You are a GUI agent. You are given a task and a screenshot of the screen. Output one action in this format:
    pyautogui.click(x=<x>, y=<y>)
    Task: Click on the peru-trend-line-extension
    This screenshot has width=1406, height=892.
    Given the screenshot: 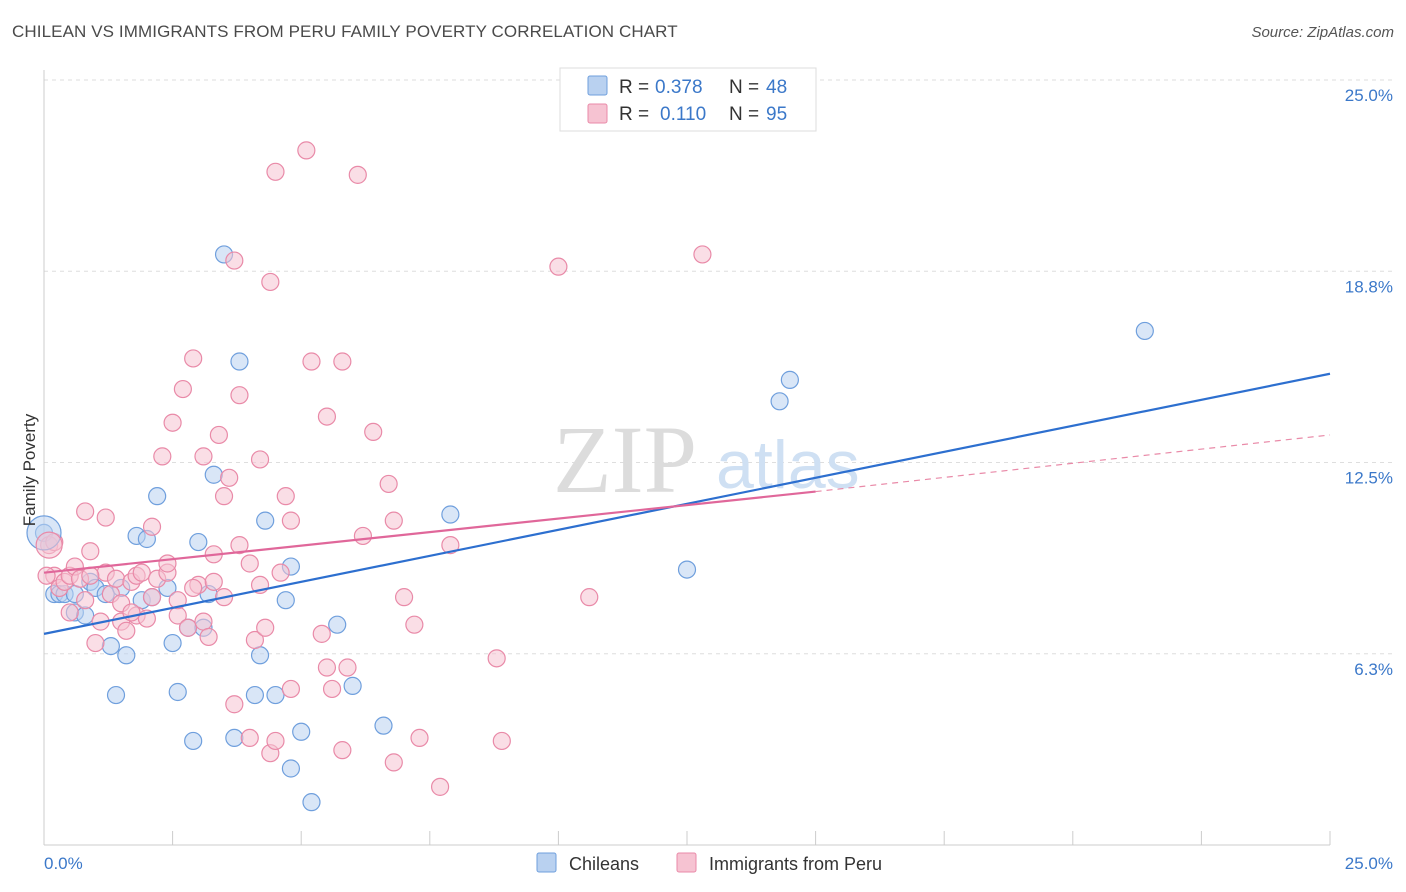 What is the action you would take?
    pyautogui.click(x=1073, y=463)
    